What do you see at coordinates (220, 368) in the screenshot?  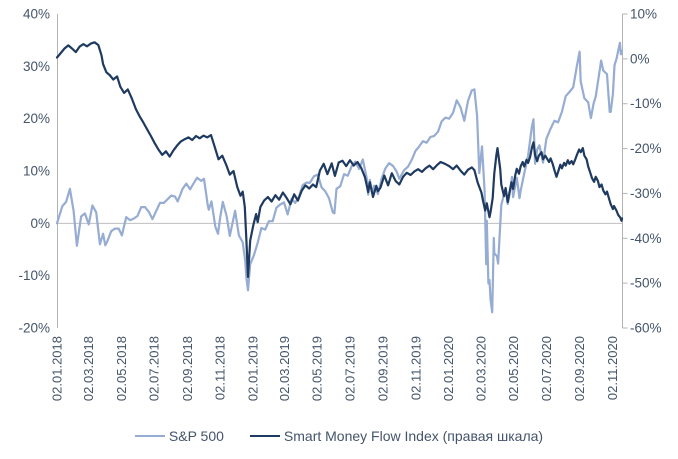 I see `x-tick-label: 02.11.2018` at bounding box center [220, 368].